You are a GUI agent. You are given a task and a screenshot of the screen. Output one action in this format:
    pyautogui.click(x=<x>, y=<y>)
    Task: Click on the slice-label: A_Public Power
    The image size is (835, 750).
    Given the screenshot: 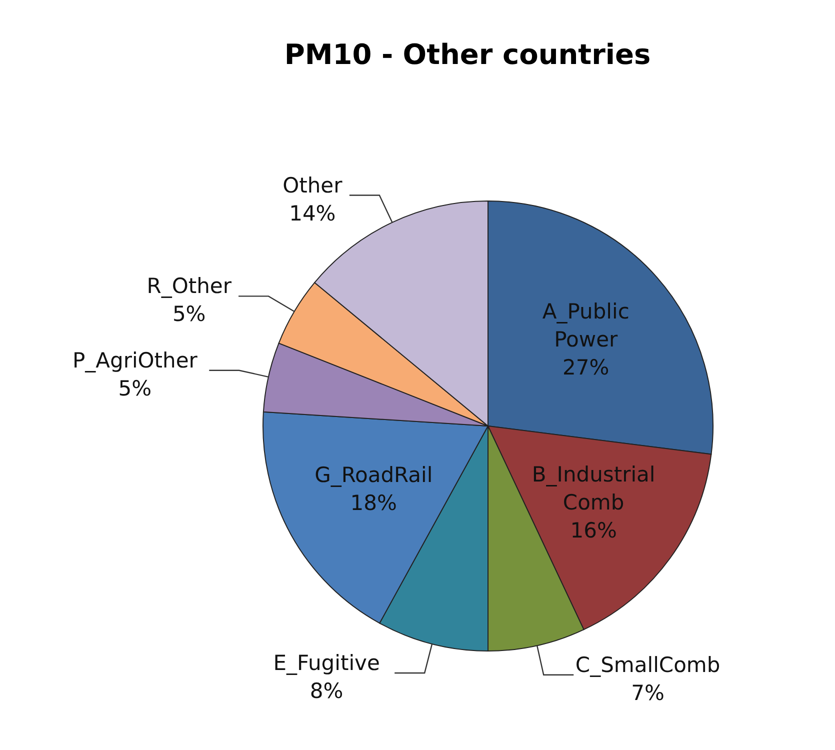 What is the action you would take?
    pyautogui.click(x=586, y=326)
    